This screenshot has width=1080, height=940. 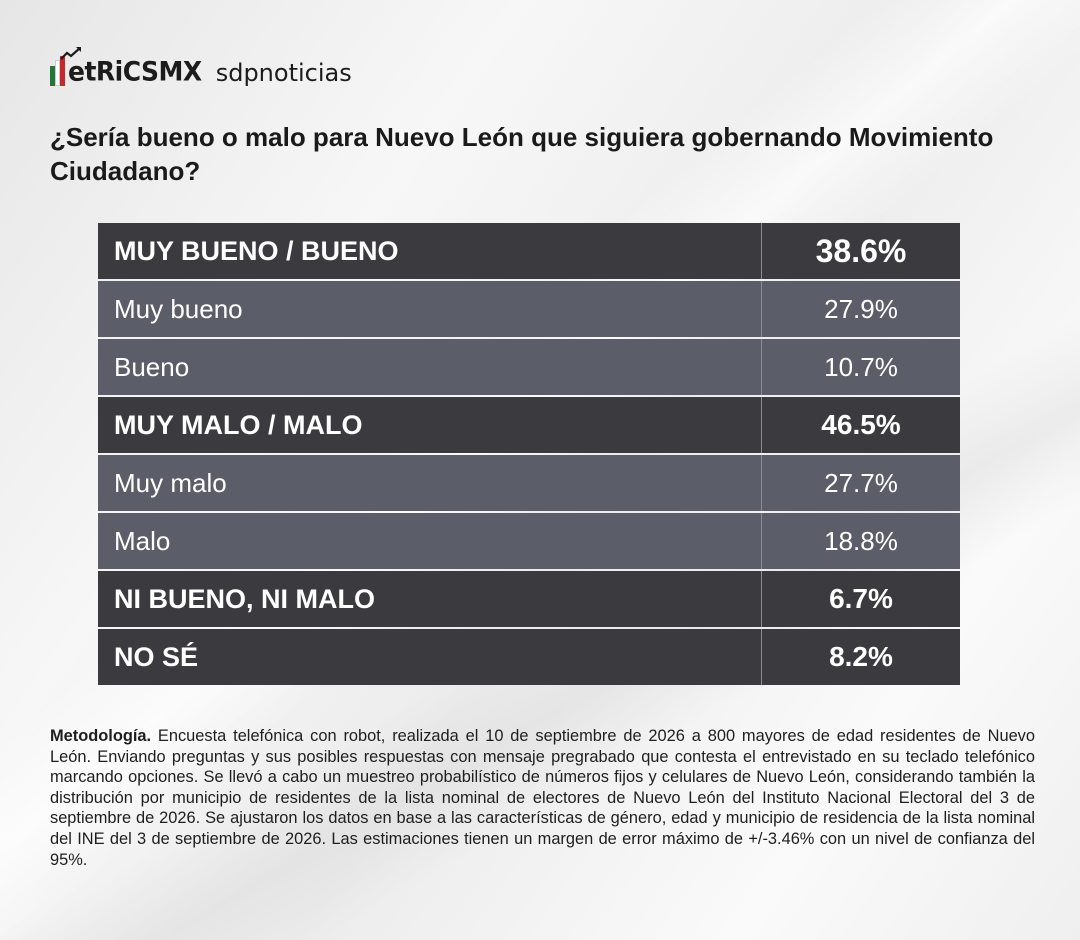 What do you see at coordinates (861, 482) in the screenshot?
I see `row-value: 27.7%` at bounding box center [861, 482].